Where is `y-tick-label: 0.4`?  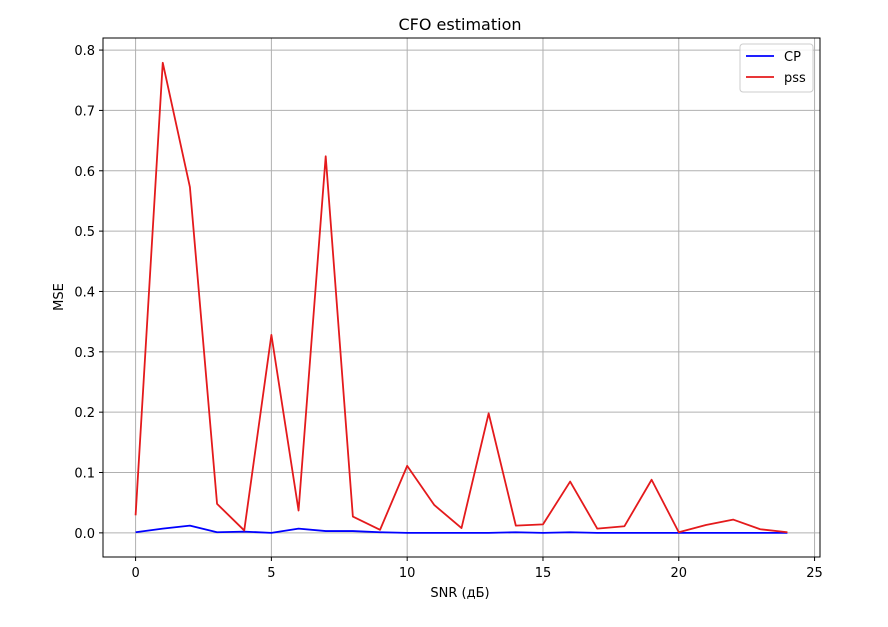 y-tick-label: 0.4 is located at coordinates (84, 292).